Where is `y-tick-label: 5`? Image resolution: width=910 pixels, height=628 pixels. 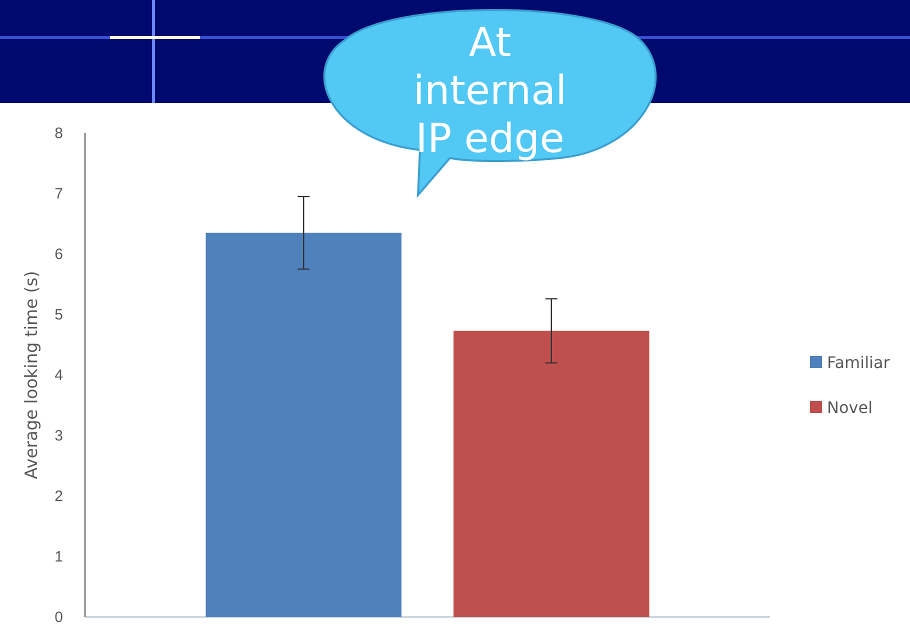
y-tick-label: 5 is located at coordinates (58, 315).